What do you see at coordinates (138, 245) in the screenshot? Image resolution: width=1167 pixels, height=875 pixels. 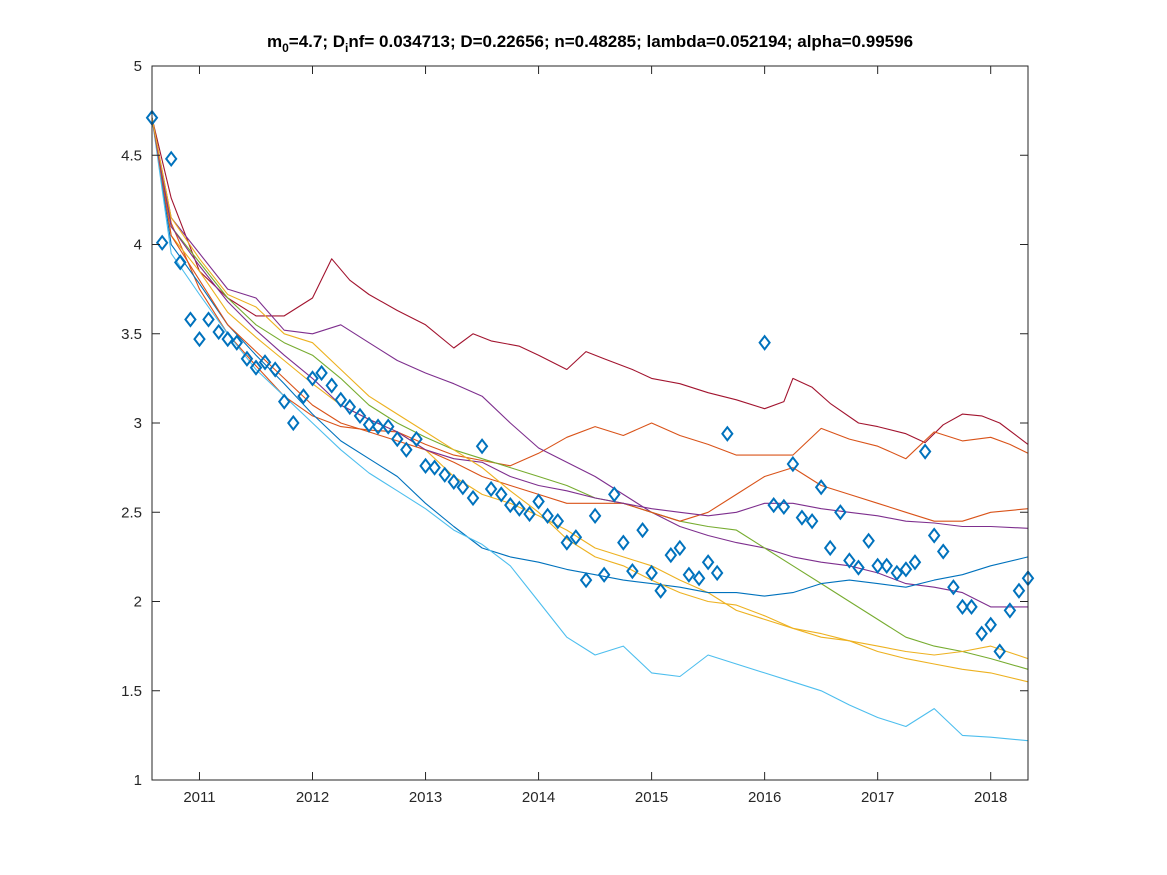 I see `y-tick-label: 4` at bounding box center [138, 245].